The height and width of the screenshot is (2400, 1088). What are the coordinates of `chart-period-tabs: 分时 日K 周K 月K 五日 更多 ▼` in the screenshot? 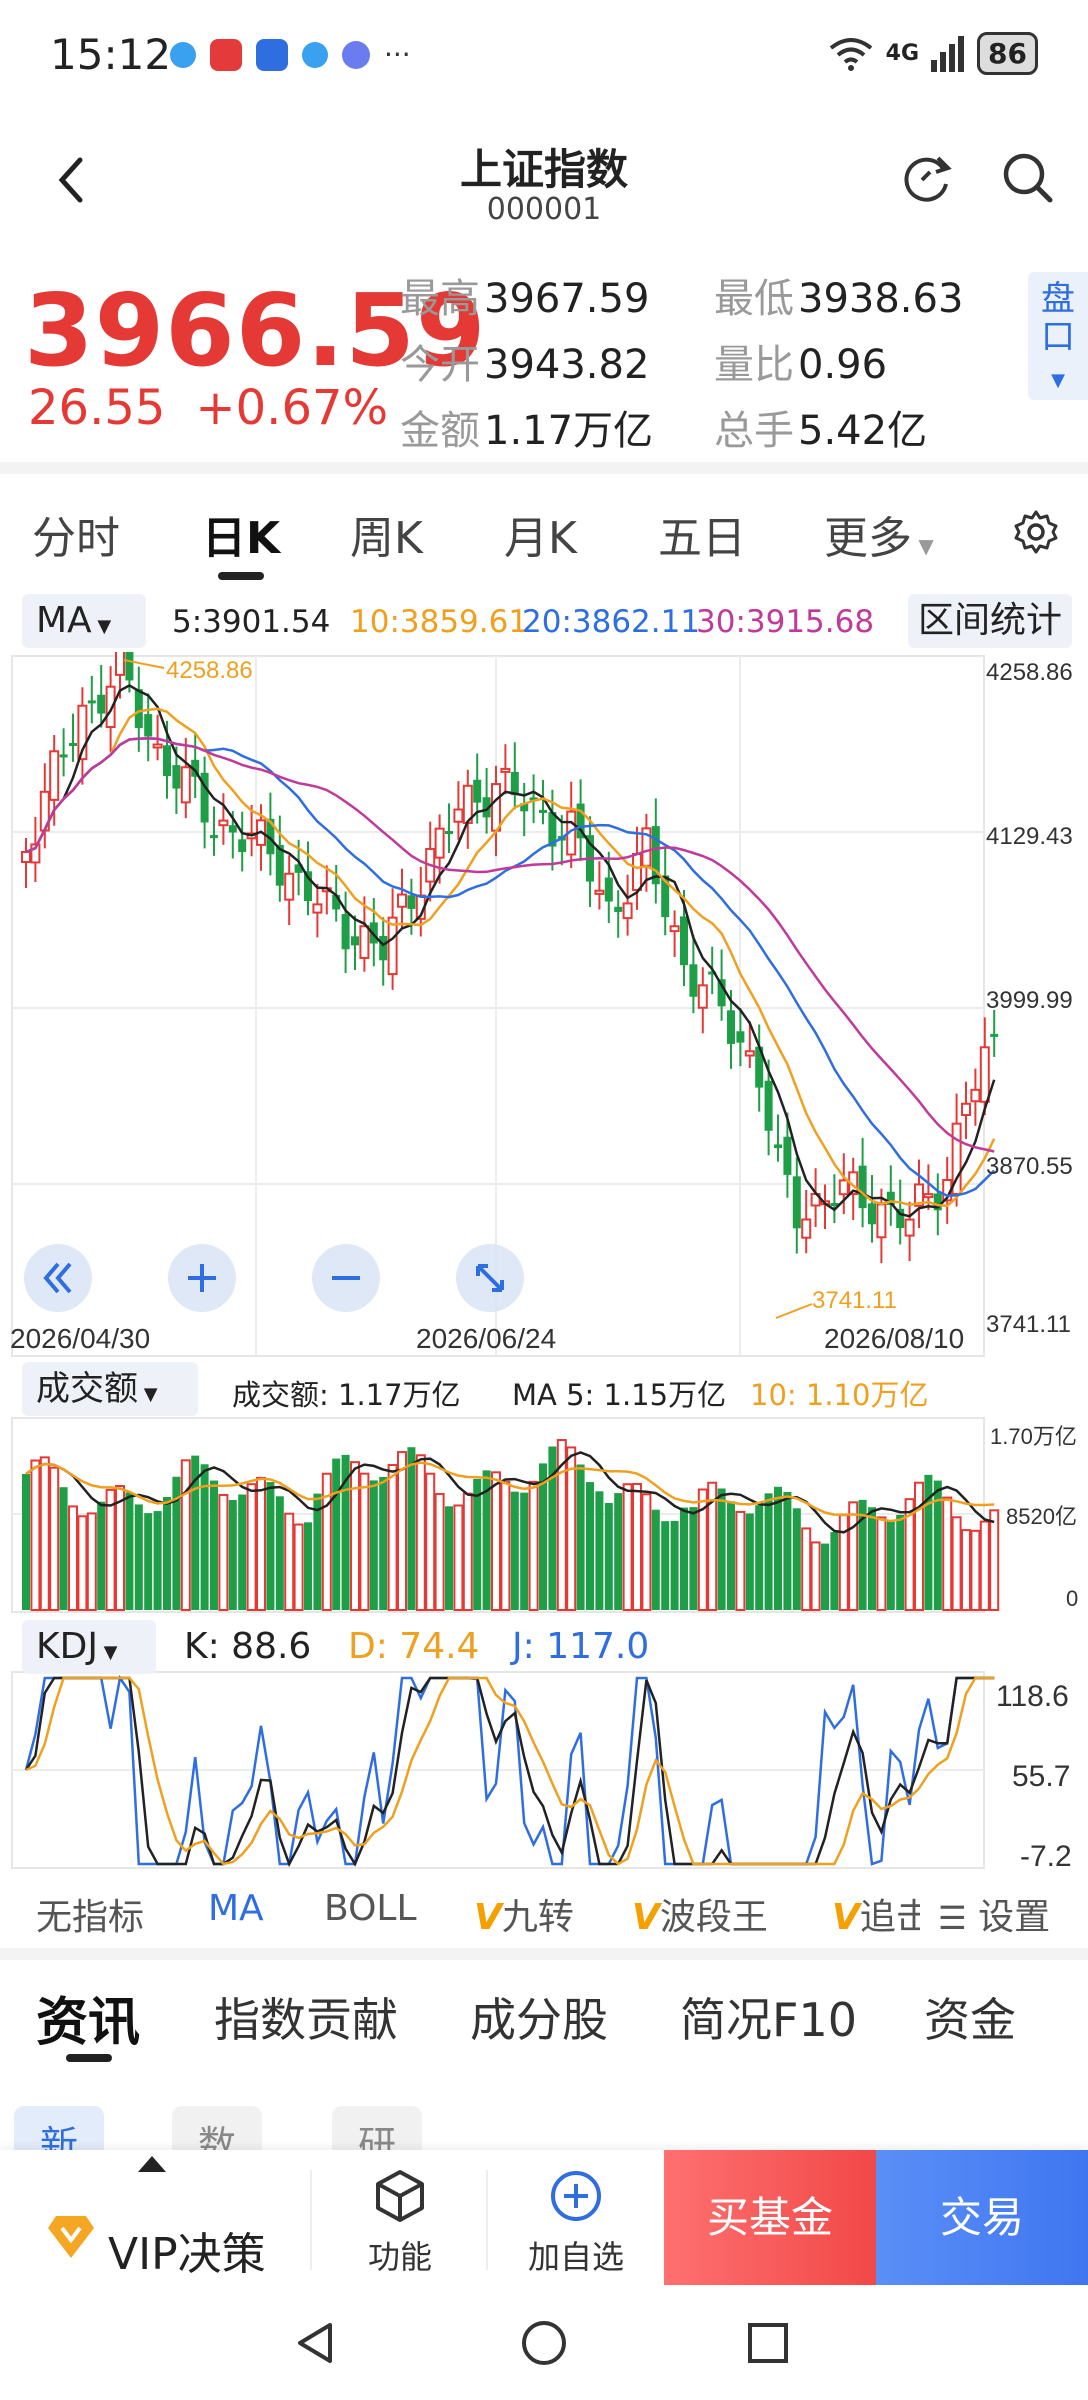 It's located at (544, 530).